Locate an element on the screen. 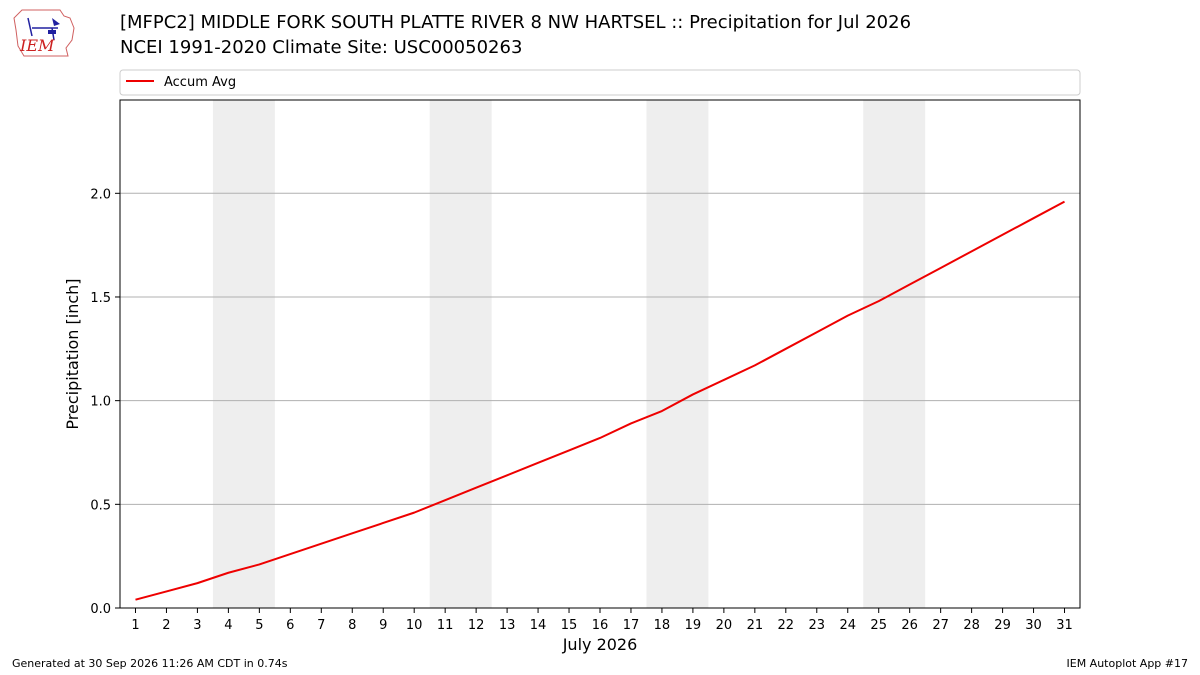 Image resolution: width=1200 pixels, height=675 pixels. x-tick-label: 16 is located at coordinates (600, 625).